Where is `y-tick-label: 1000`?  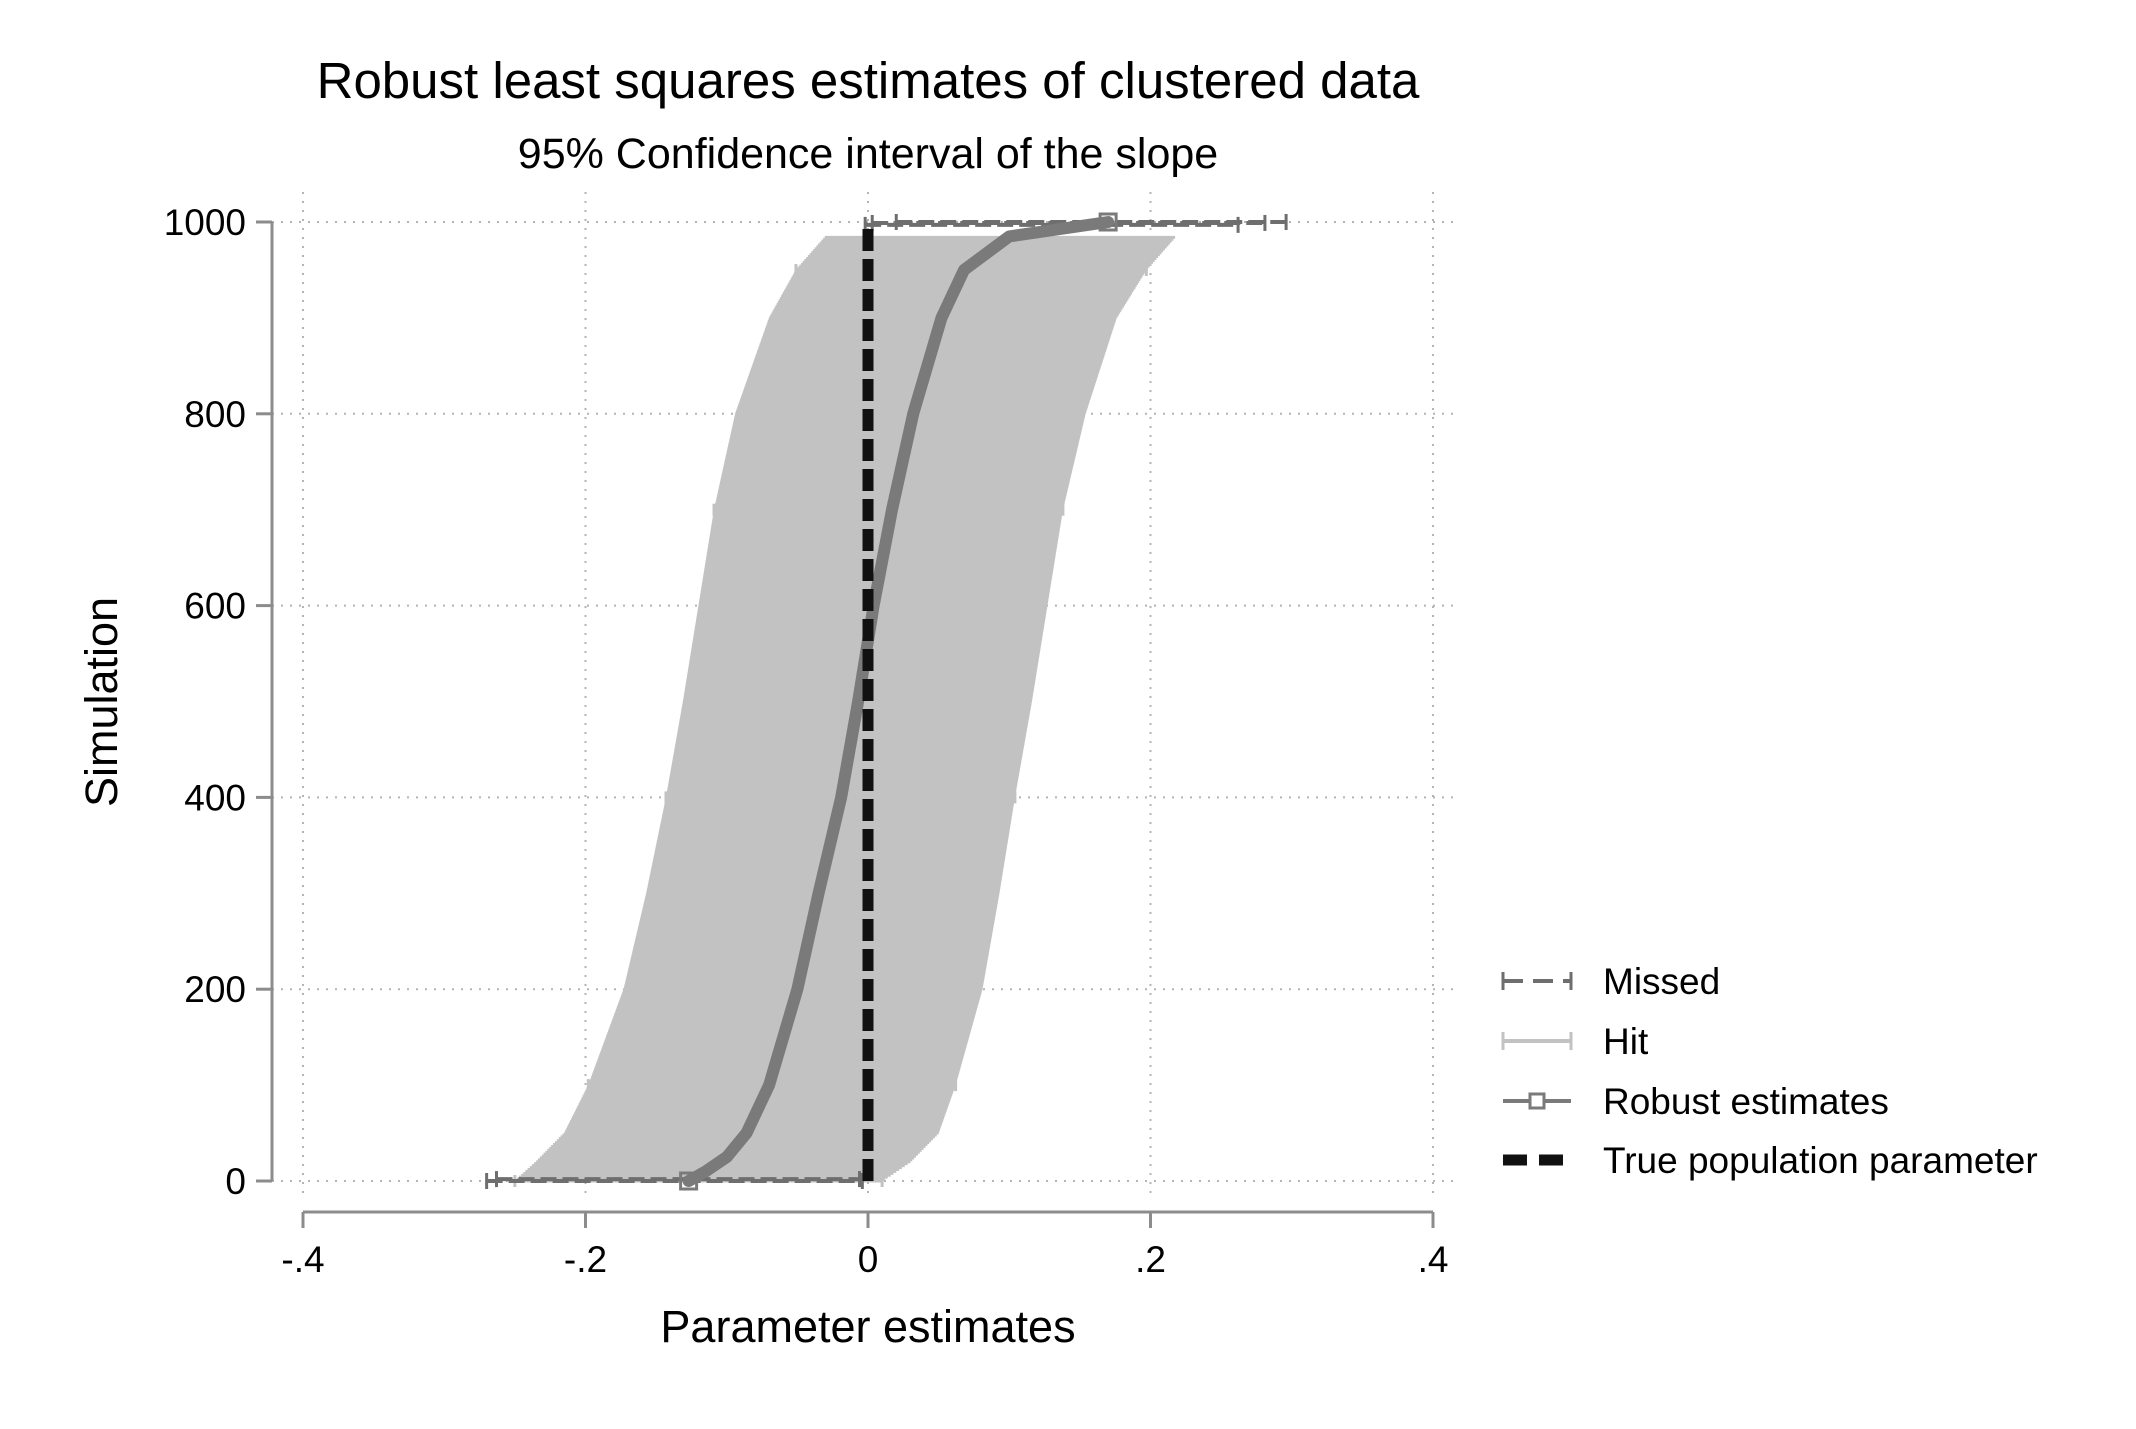 y-tick-label: 1000 is located at coordinates (205, 222).